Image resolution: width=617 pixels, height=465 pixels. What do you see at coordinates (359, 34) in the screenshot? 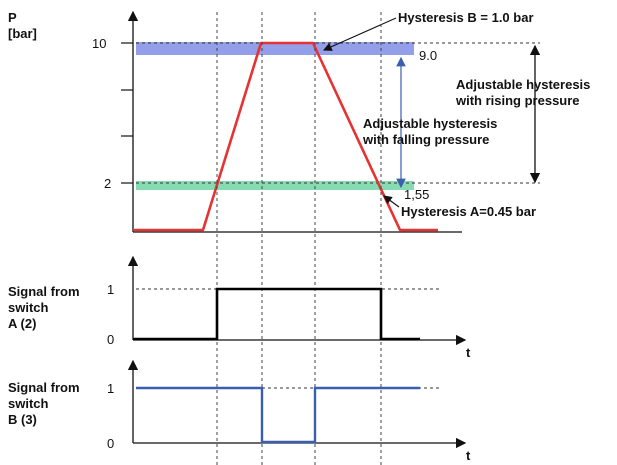
I see `hysteresis-b-pointer` at bounding box center [359, 34].